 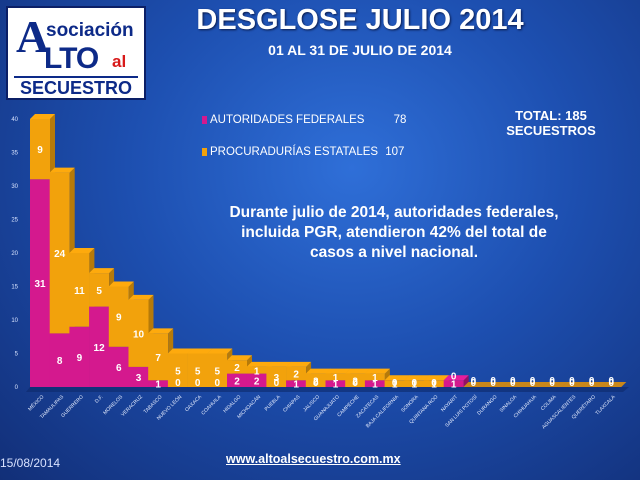 What do you see at coordinates (395, 152) in the screenshot?
I see `legend-value-estatales: 107` at bounding box center [395, 152].